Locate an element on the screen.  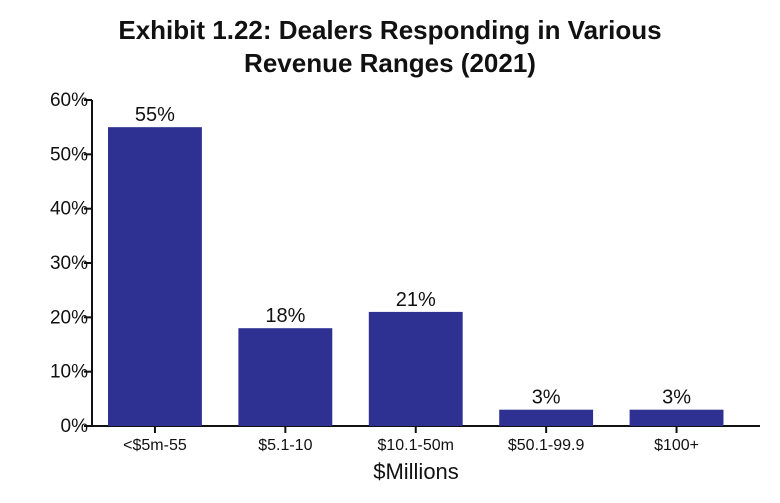
x-tick-label: $50.1-99.9 is located at coordinates (546, 445).